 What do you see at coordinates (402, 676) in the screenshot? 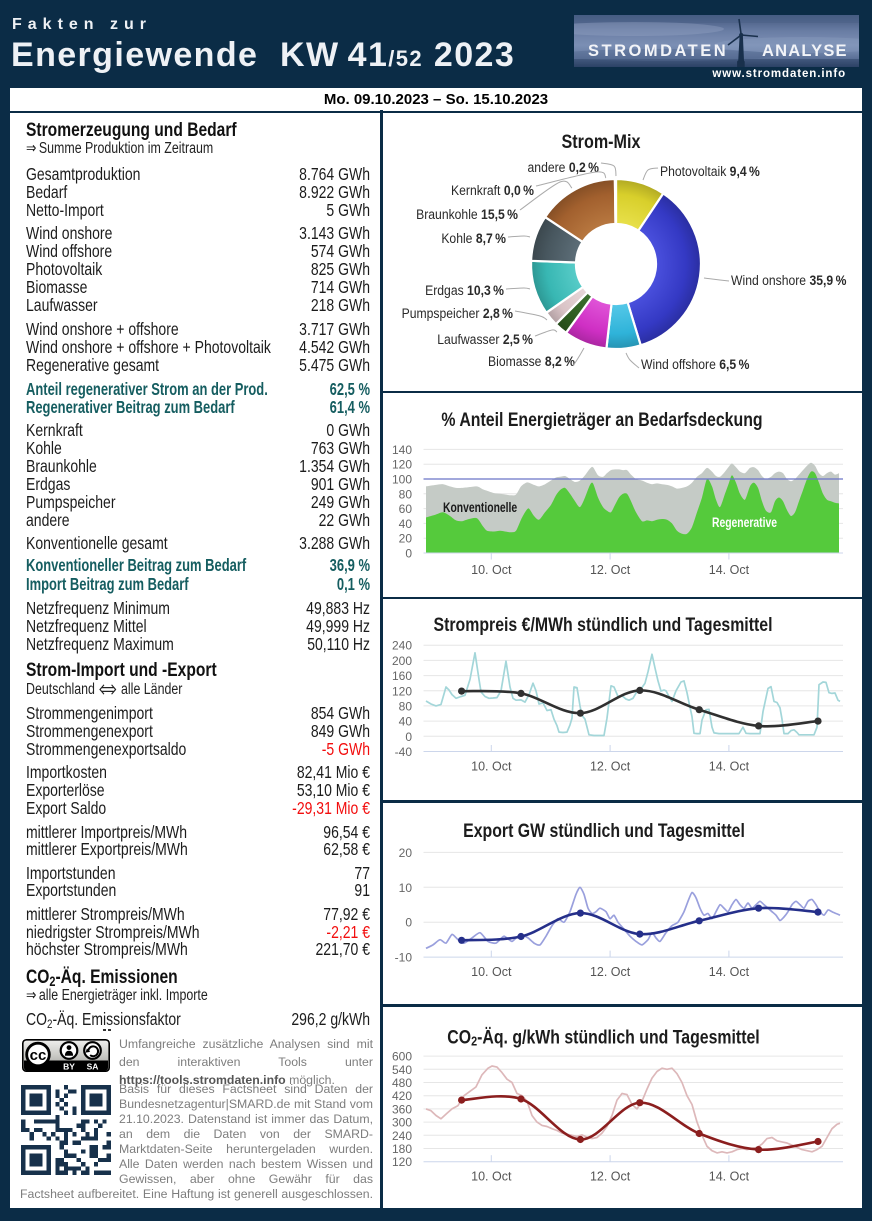
I see `svg-text: 160` at bounding box center [402, 676].